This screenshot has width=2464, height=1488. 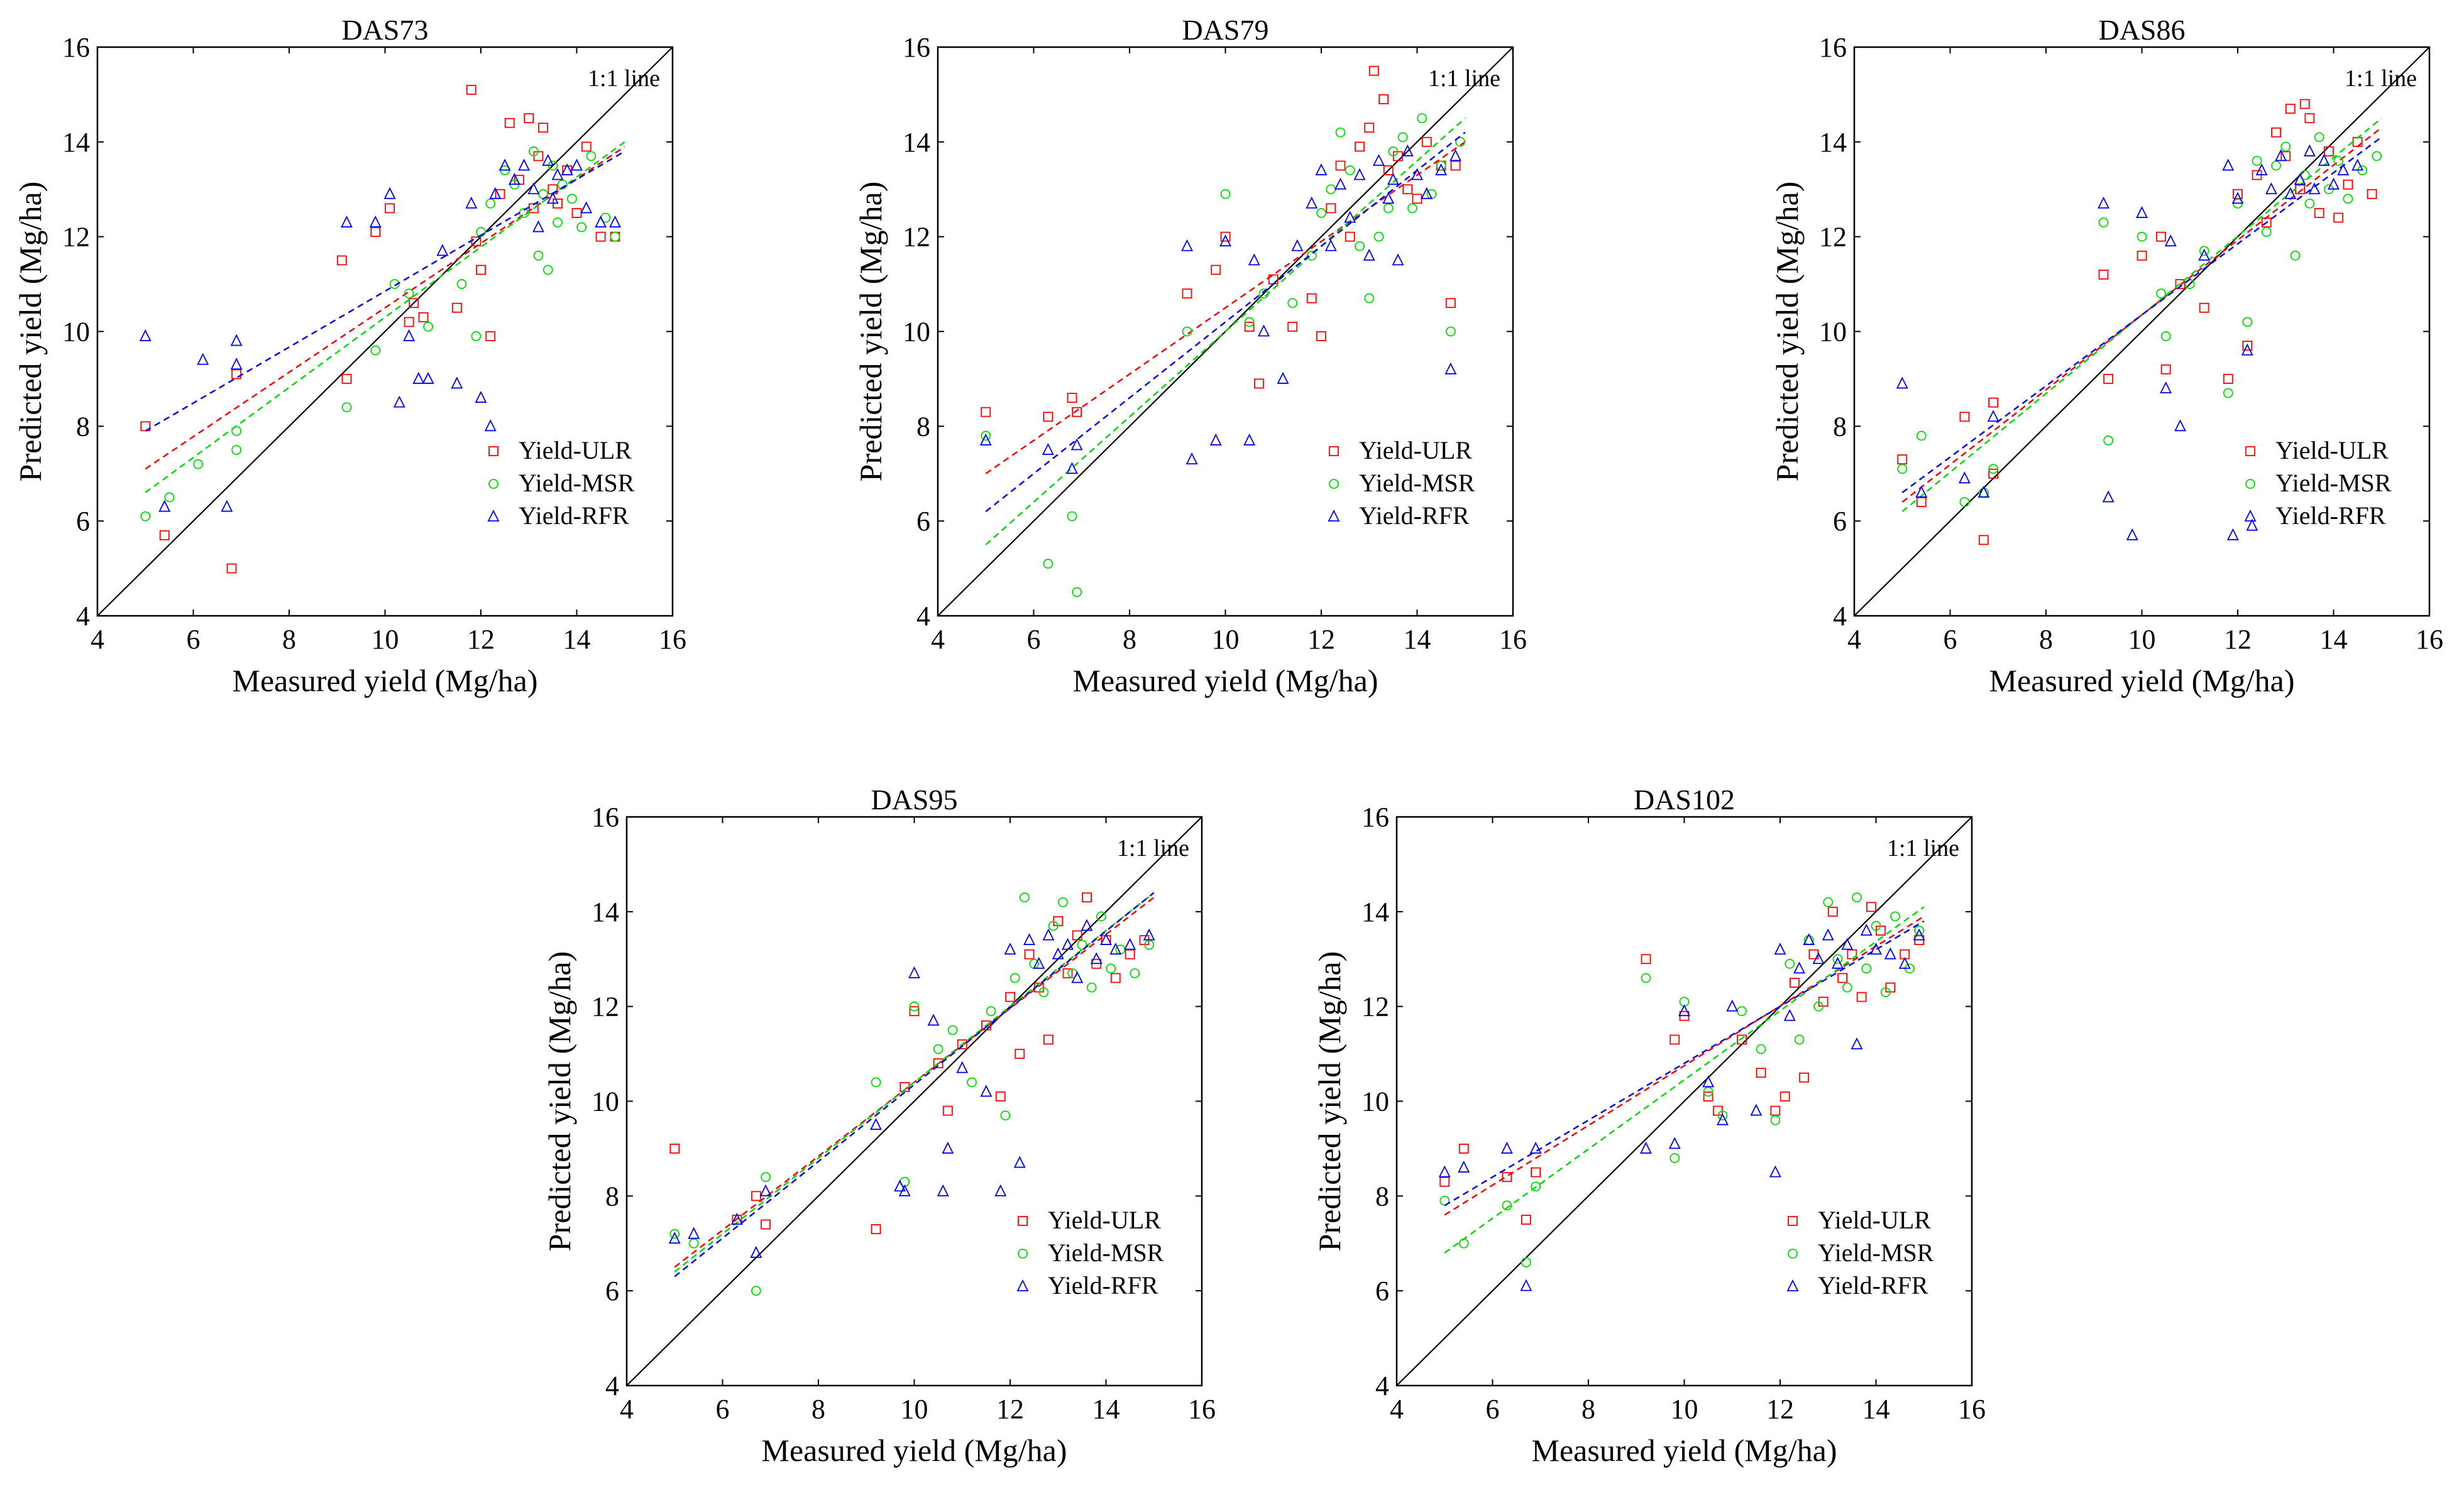 What do you see at coordinates (914, 1101) in the screenshot?
I see `identity-line` at bounding box center [914, 1101].